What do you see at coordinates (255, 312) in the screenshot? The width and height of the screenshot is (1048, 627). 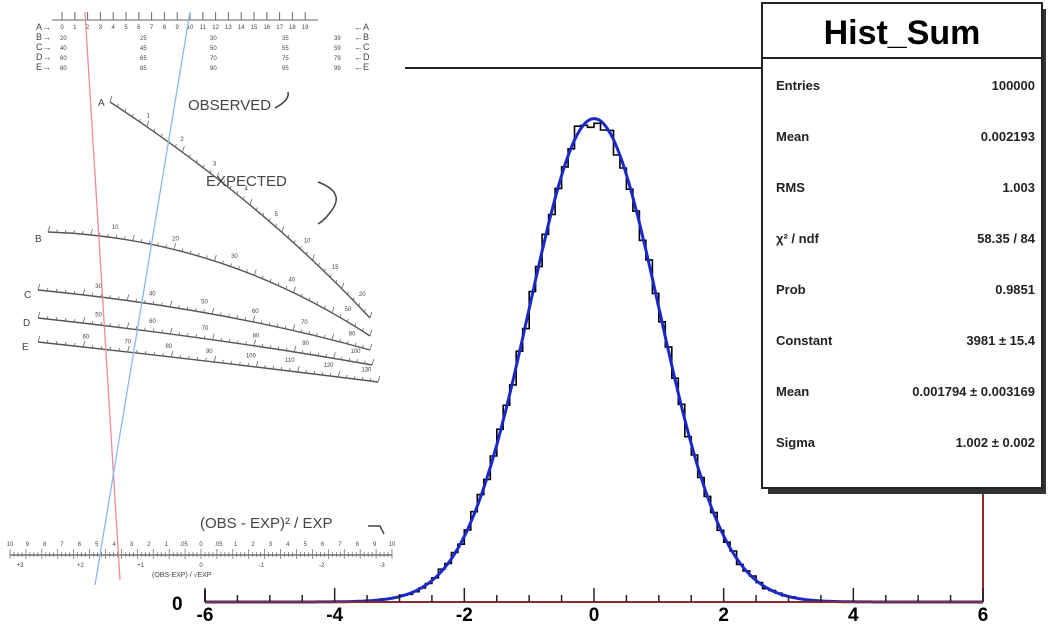 I see `nomogram-curve-label: 60` at bounding box center [255, 312].